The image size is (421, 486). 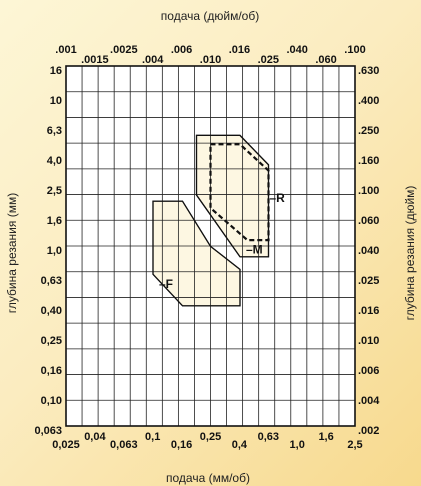 What do you see at coordinates (181, 445) in the screenshot?
I see `x-bottom-tick-label: 0,16` at bounding box center [181, 445].